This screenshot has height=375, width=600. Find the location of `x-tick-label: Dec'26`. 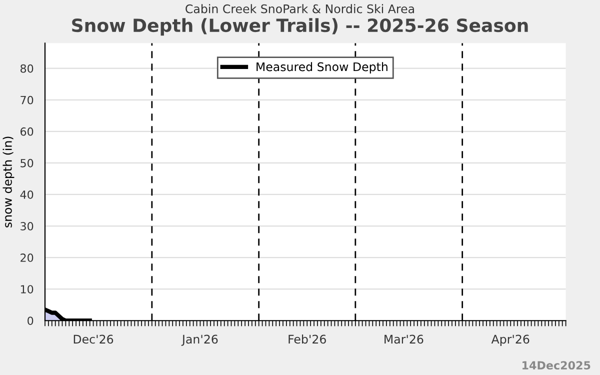

x-tick-label: Dec'26 is located at coordinates (94, 339).